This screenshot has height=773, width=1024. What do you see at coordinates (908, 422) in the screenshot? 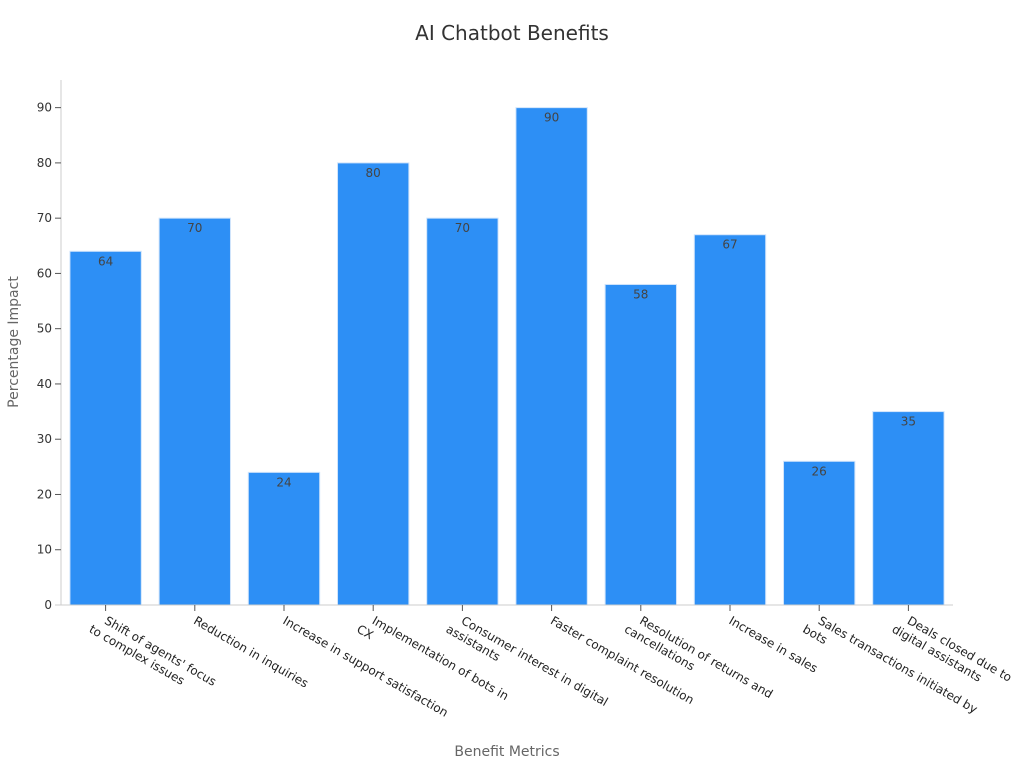
I see `bar-value-label: 35` at bounding box center [908, 422].